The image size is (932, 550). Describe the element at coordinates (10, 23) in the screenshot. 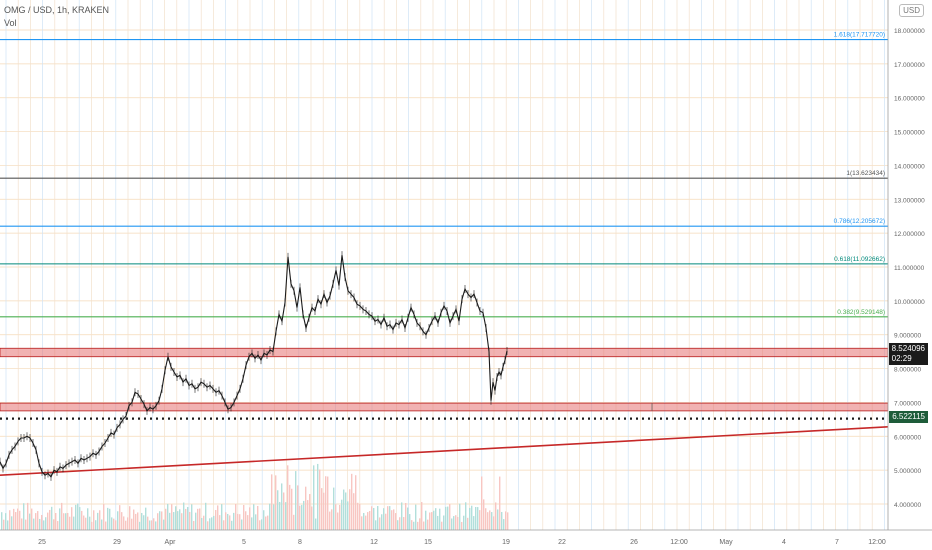

I see `volume-indicator-label: Vol` at that location.